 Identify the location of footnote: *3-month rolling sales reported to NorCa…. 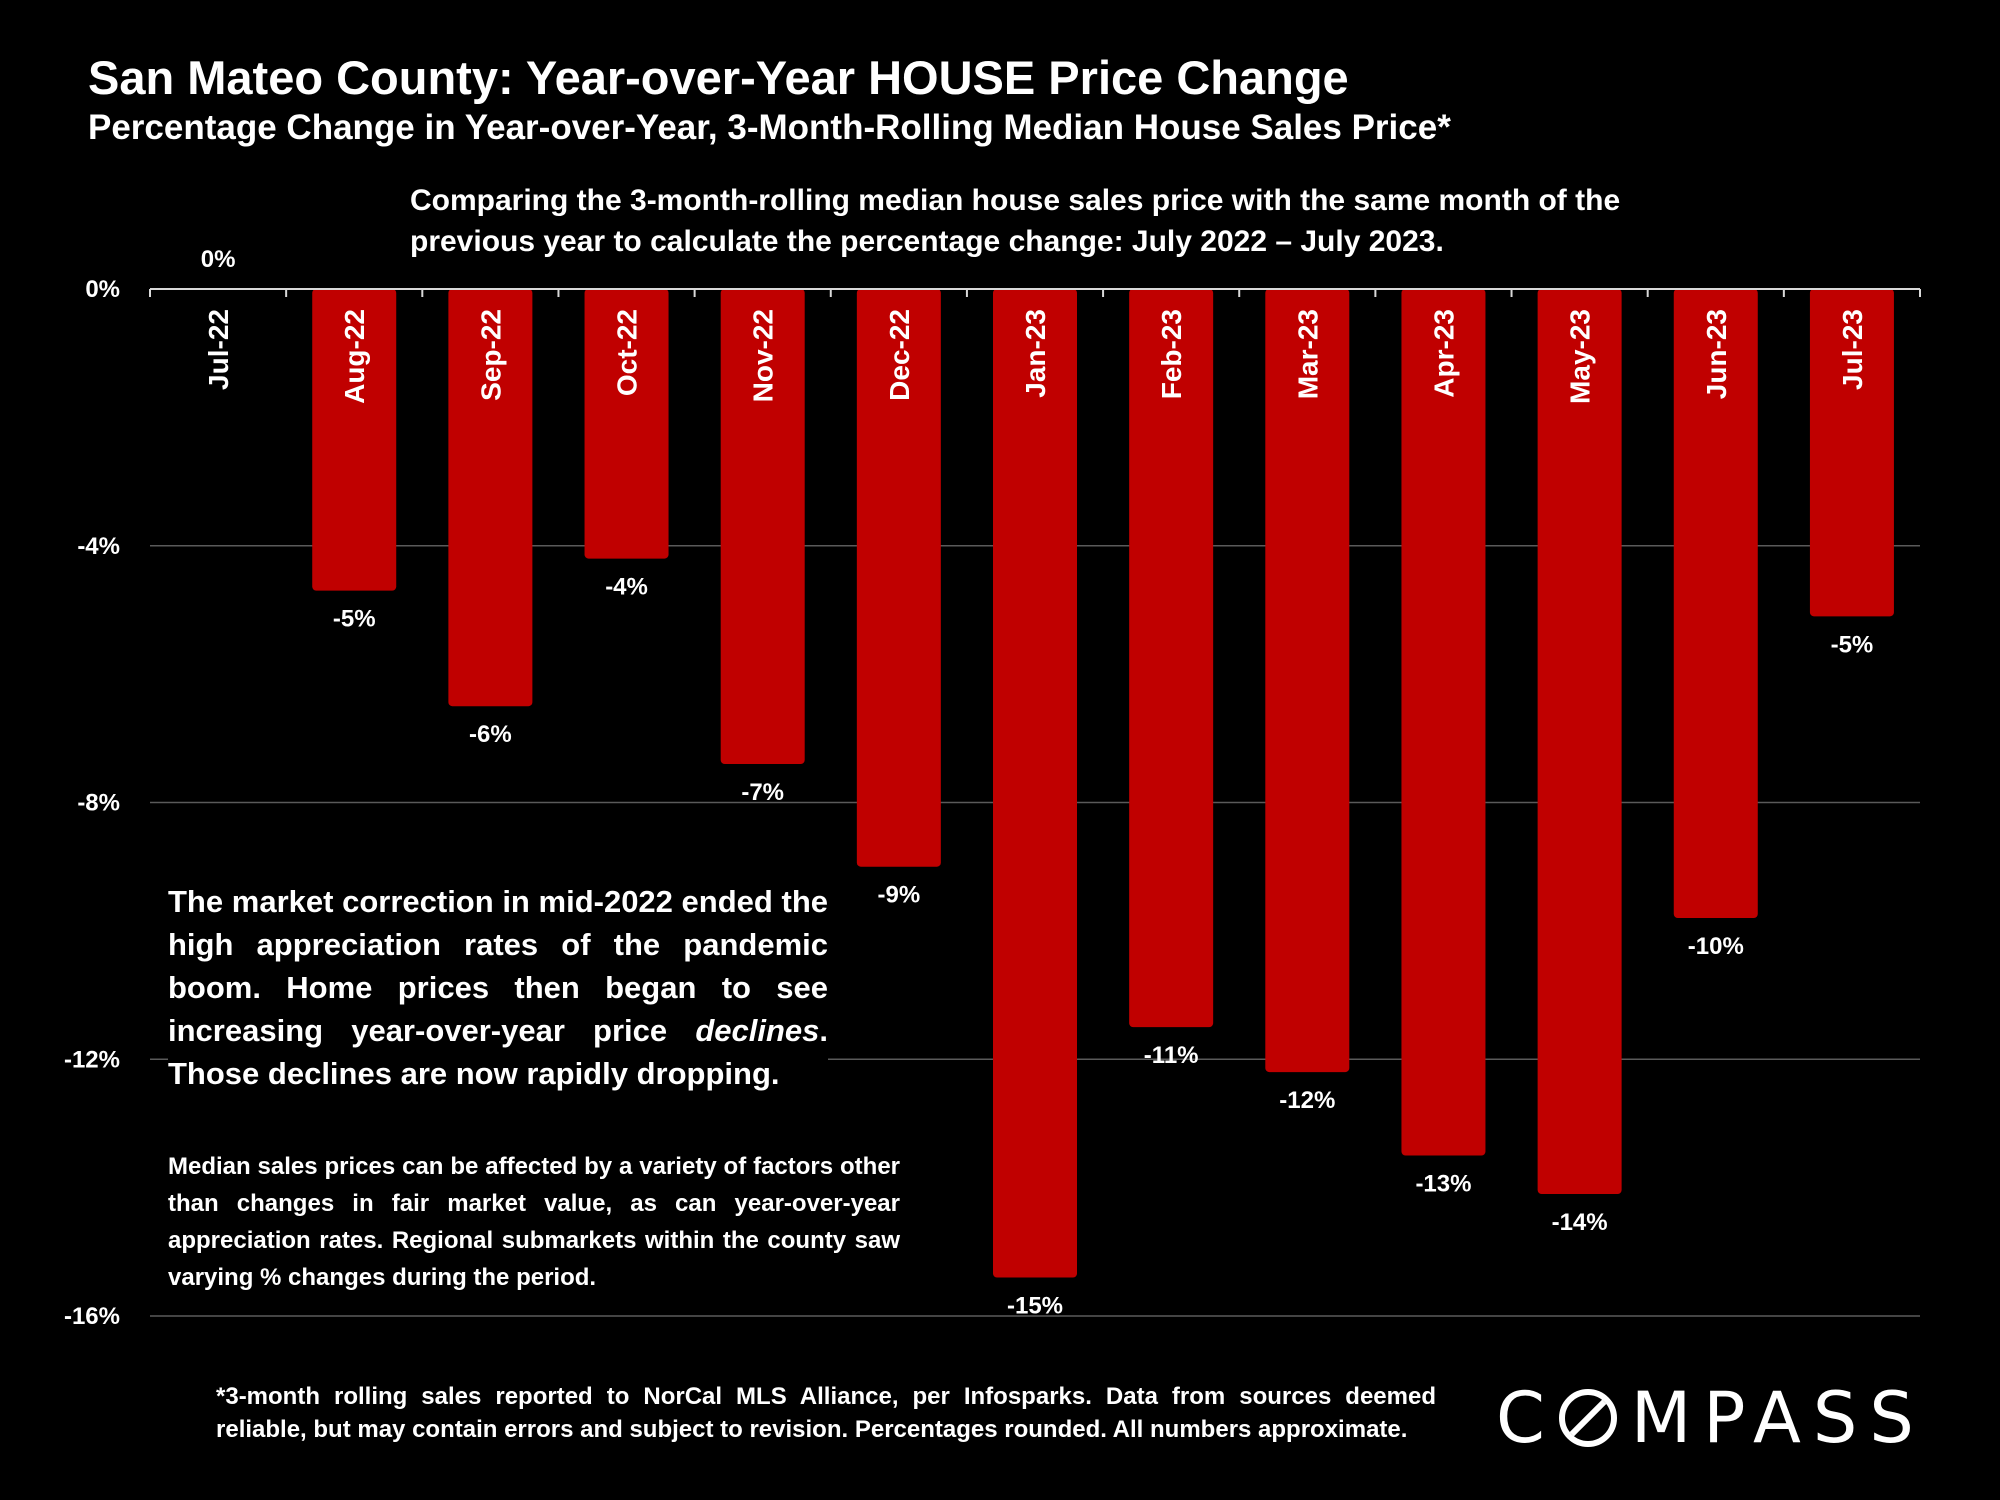
(826, 1413).